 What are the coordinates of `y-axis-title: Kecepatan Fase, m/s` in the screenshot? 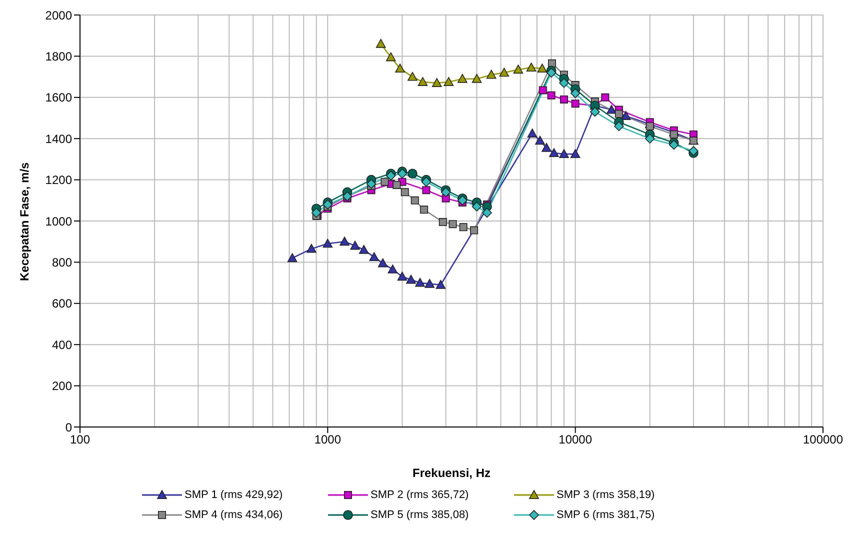 It's located at (24, 221).